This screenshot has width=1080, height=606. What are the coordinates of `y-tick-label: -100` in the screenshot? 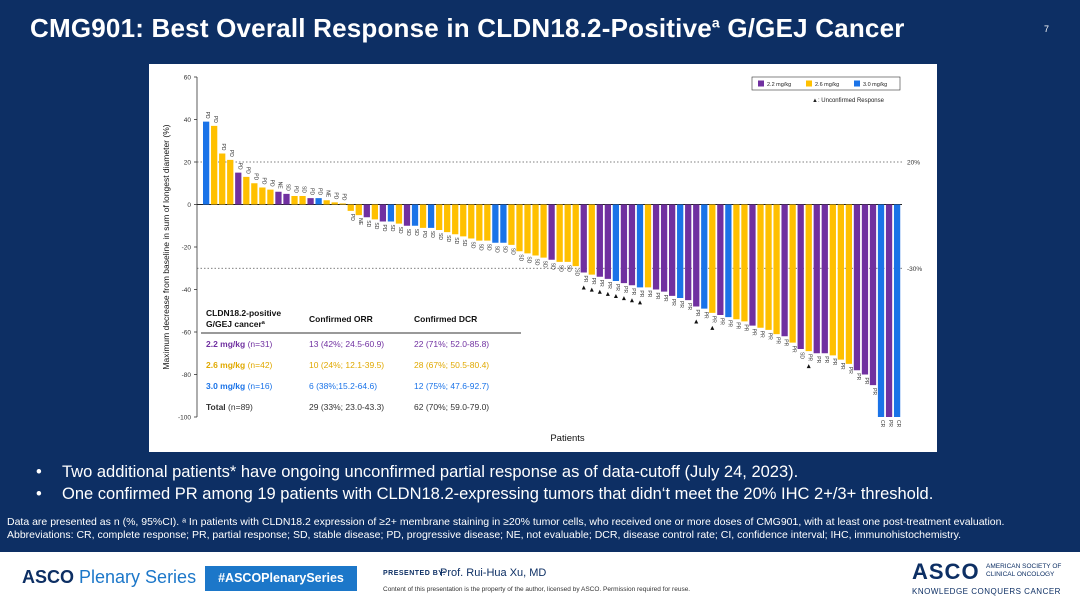 It's located at (184, 418).